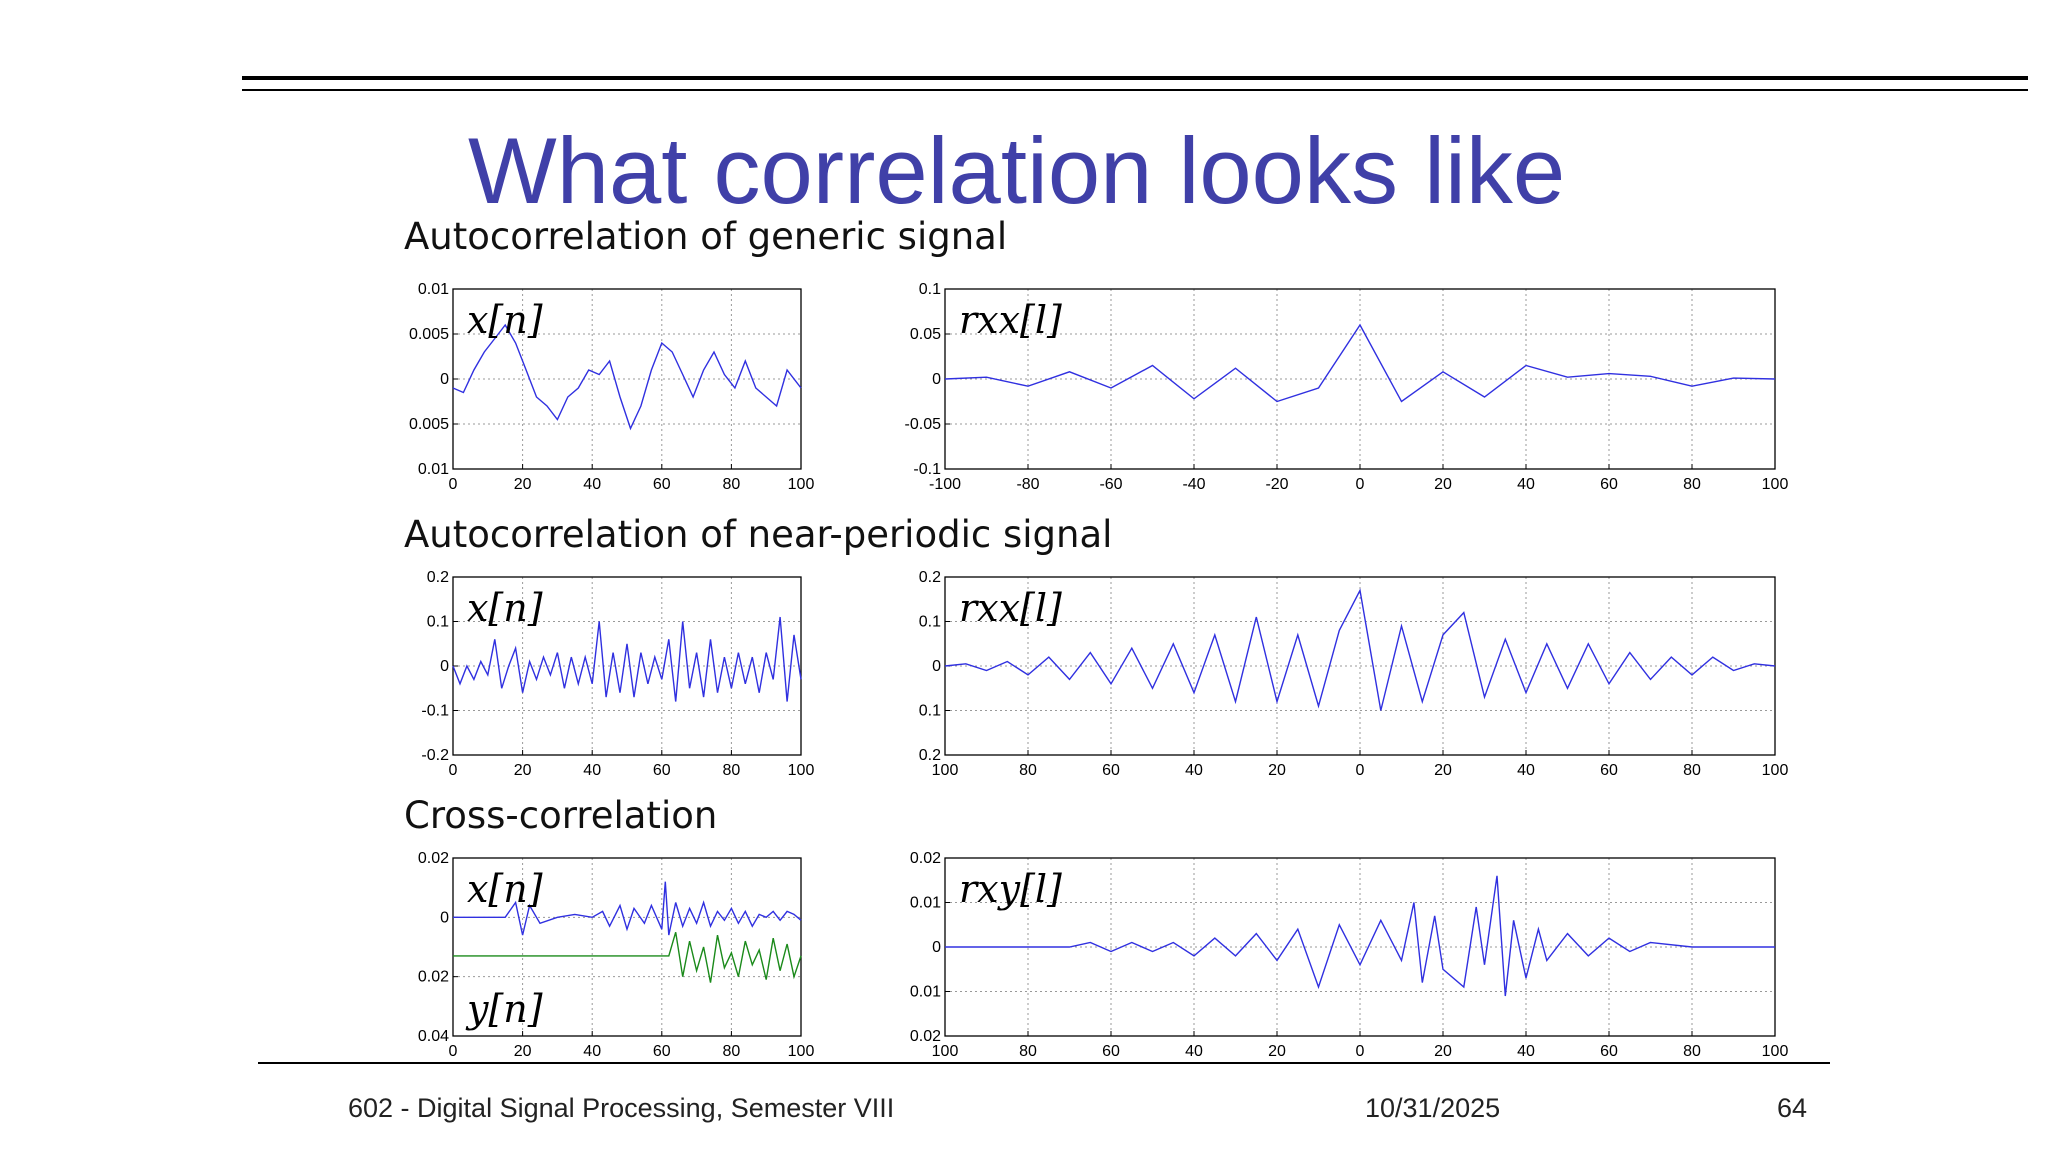 The image size is (2048, 1152). Describe the element at coordinates (1027, 484) in the screenshot. I see `x-tick-label: -80` at that location.